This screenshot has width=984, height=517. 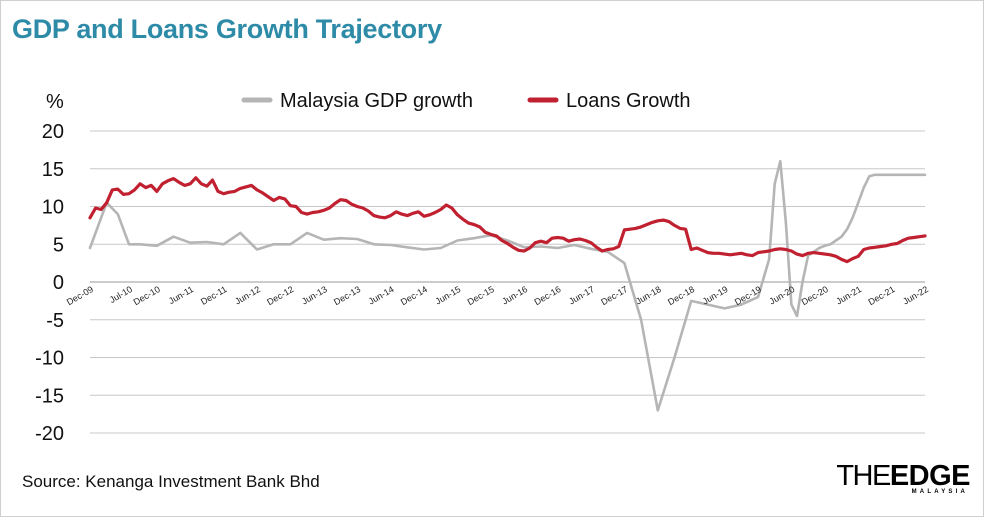 I want to click on x-tick-label: Dec-15, so click(x=481, y=295).